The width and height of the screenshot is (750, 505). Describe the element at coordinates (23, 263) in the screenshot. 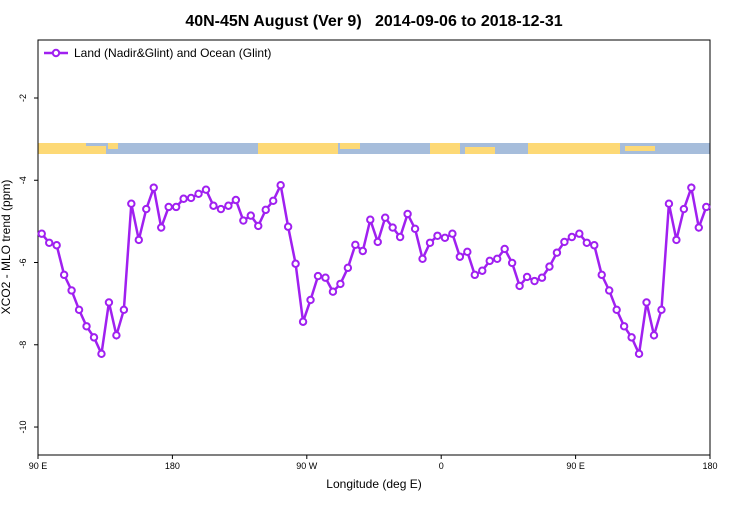

I see `y-tick-label: -6` at that location.